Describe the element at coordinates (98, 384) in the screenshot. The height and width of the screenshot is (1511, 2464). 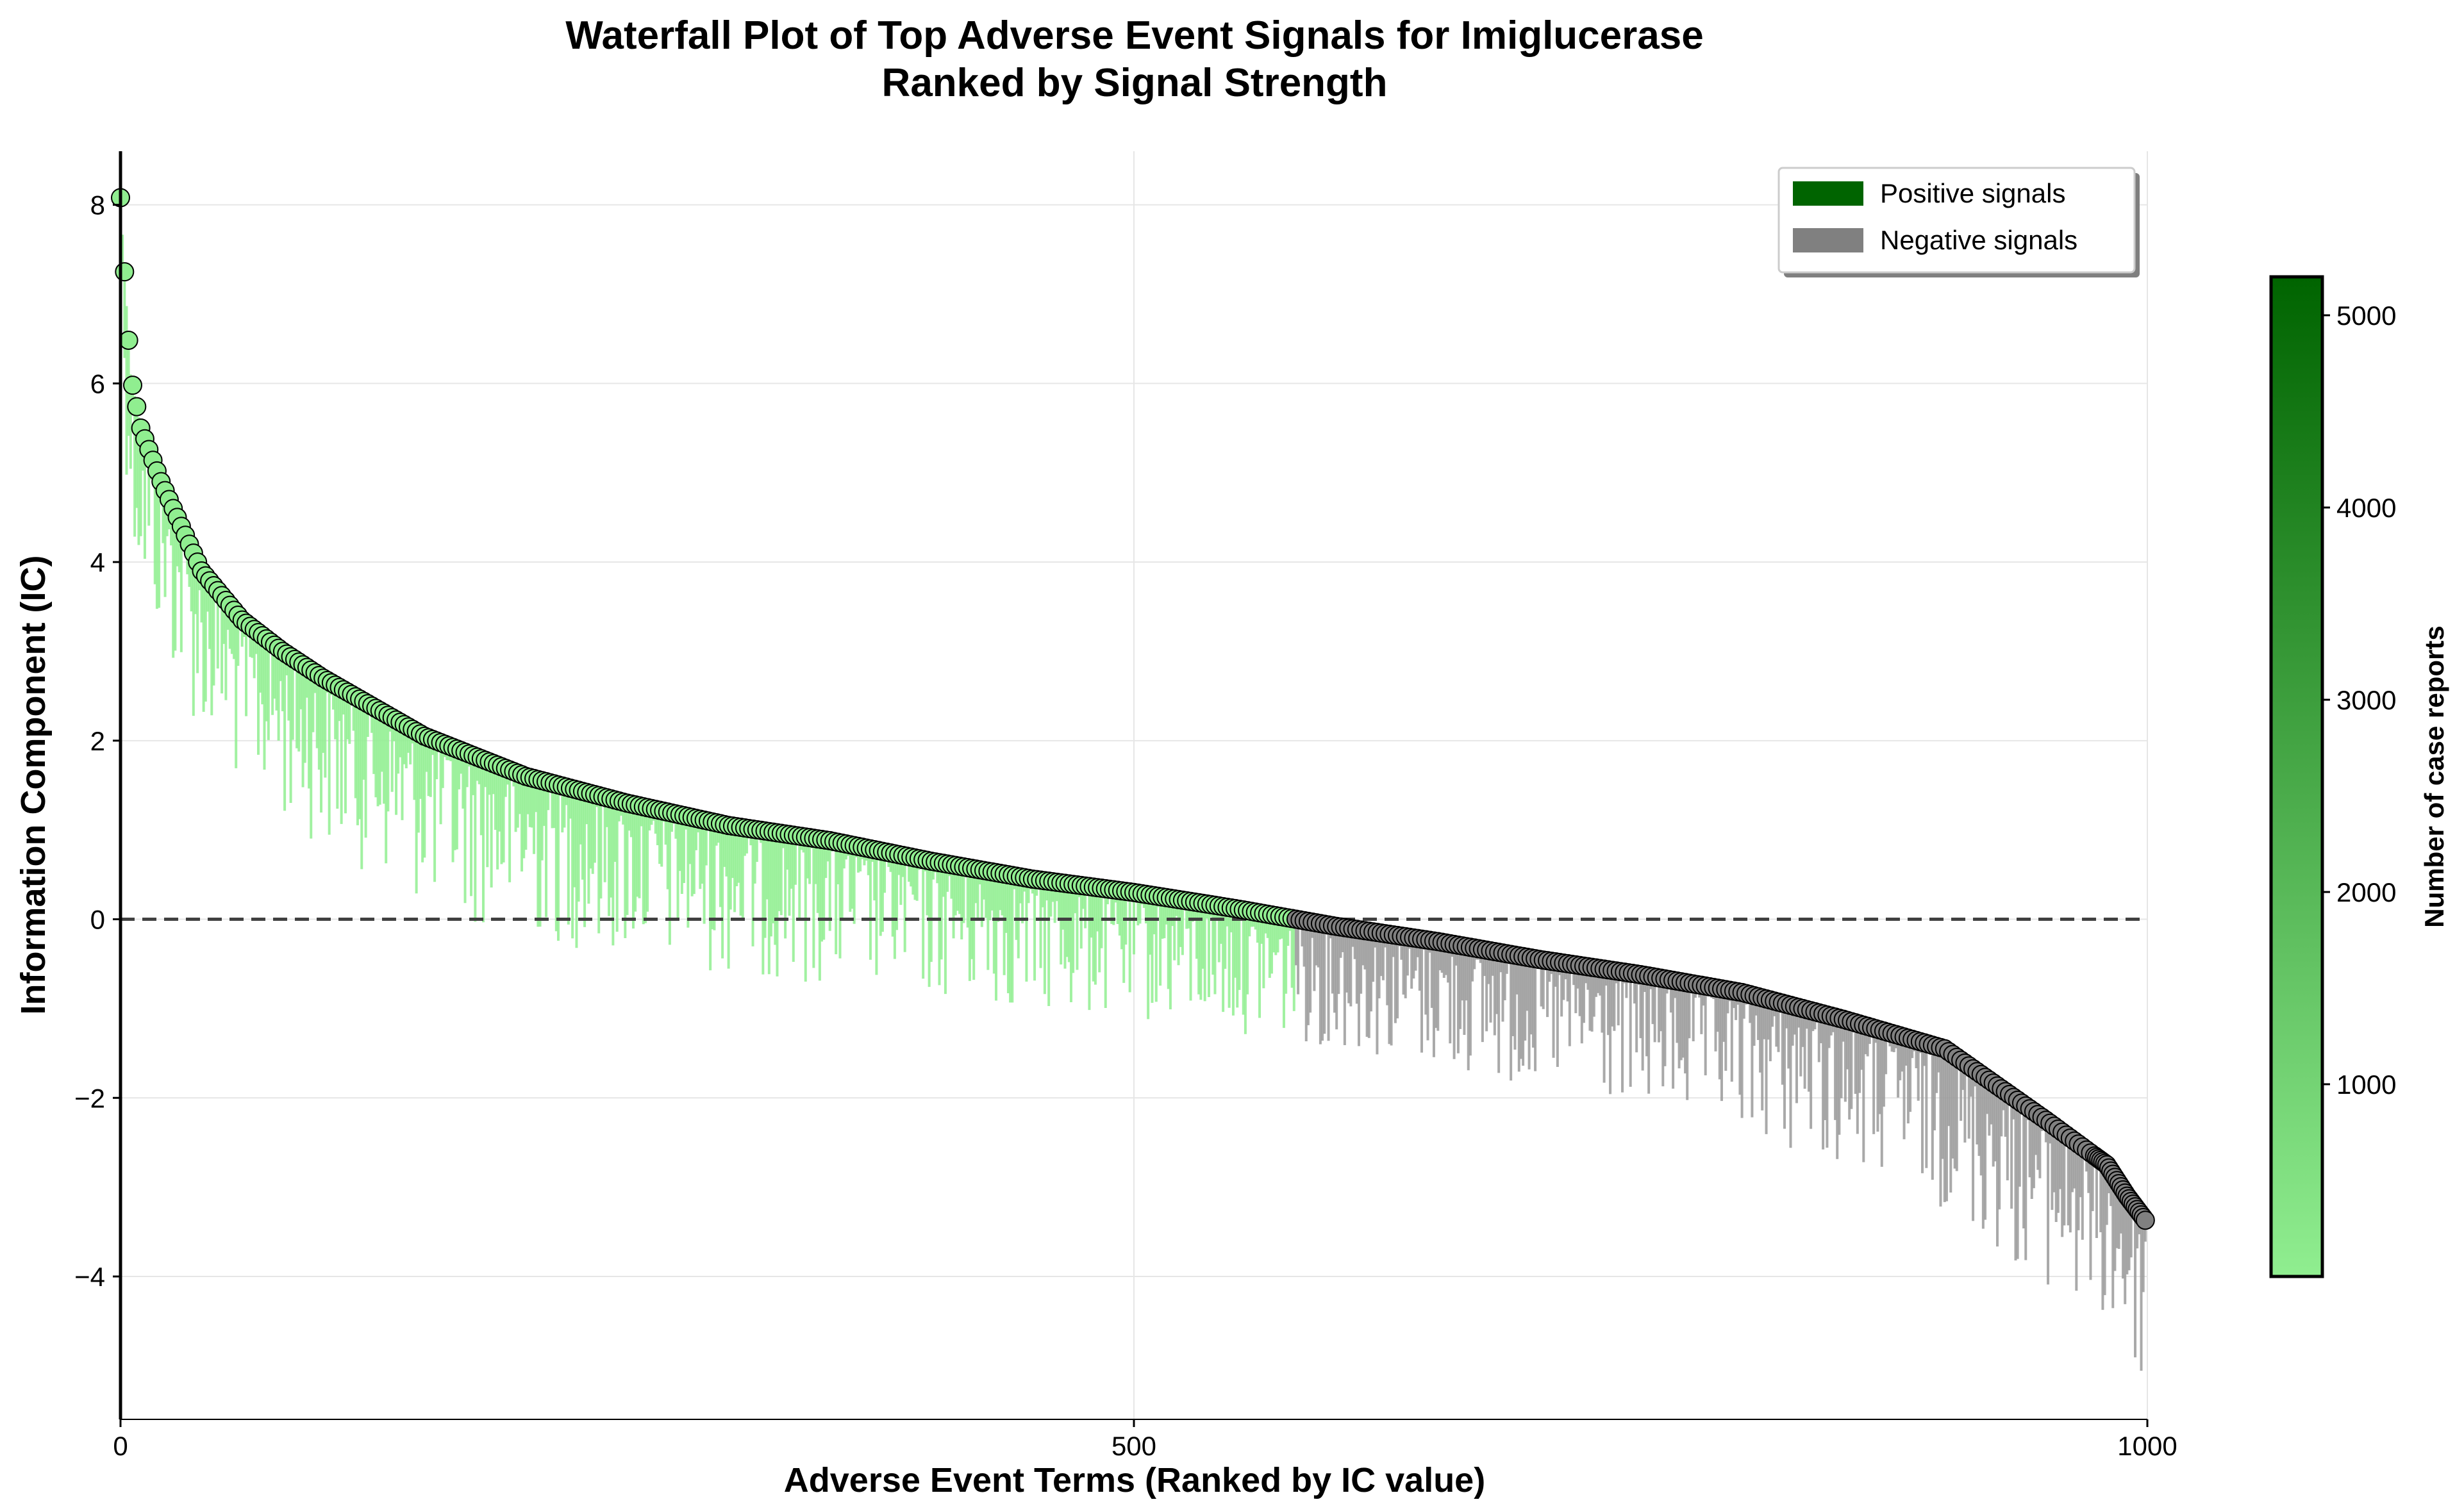
I see `y-tick-label: 6` at that location.